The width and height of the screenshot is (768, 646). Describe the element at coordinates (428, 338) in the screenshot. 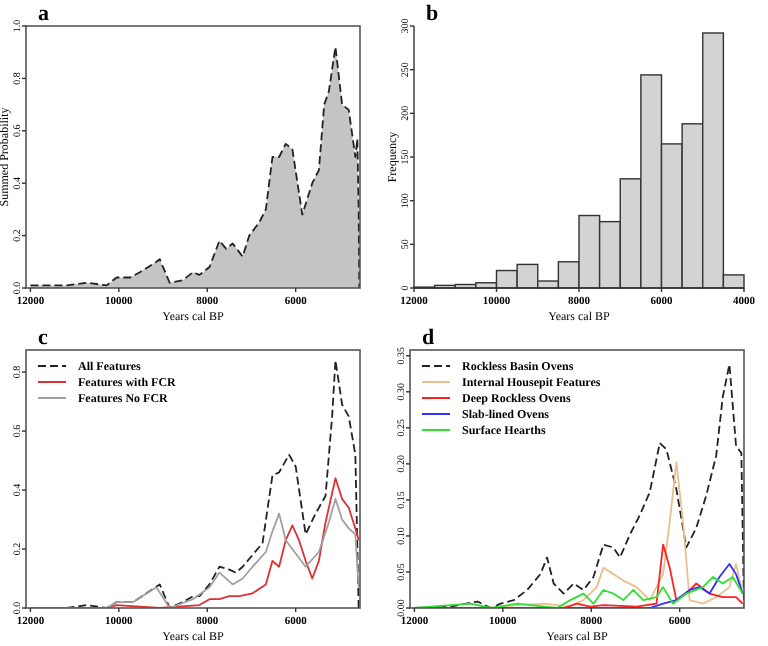

I see `chart-title: d` at that location.